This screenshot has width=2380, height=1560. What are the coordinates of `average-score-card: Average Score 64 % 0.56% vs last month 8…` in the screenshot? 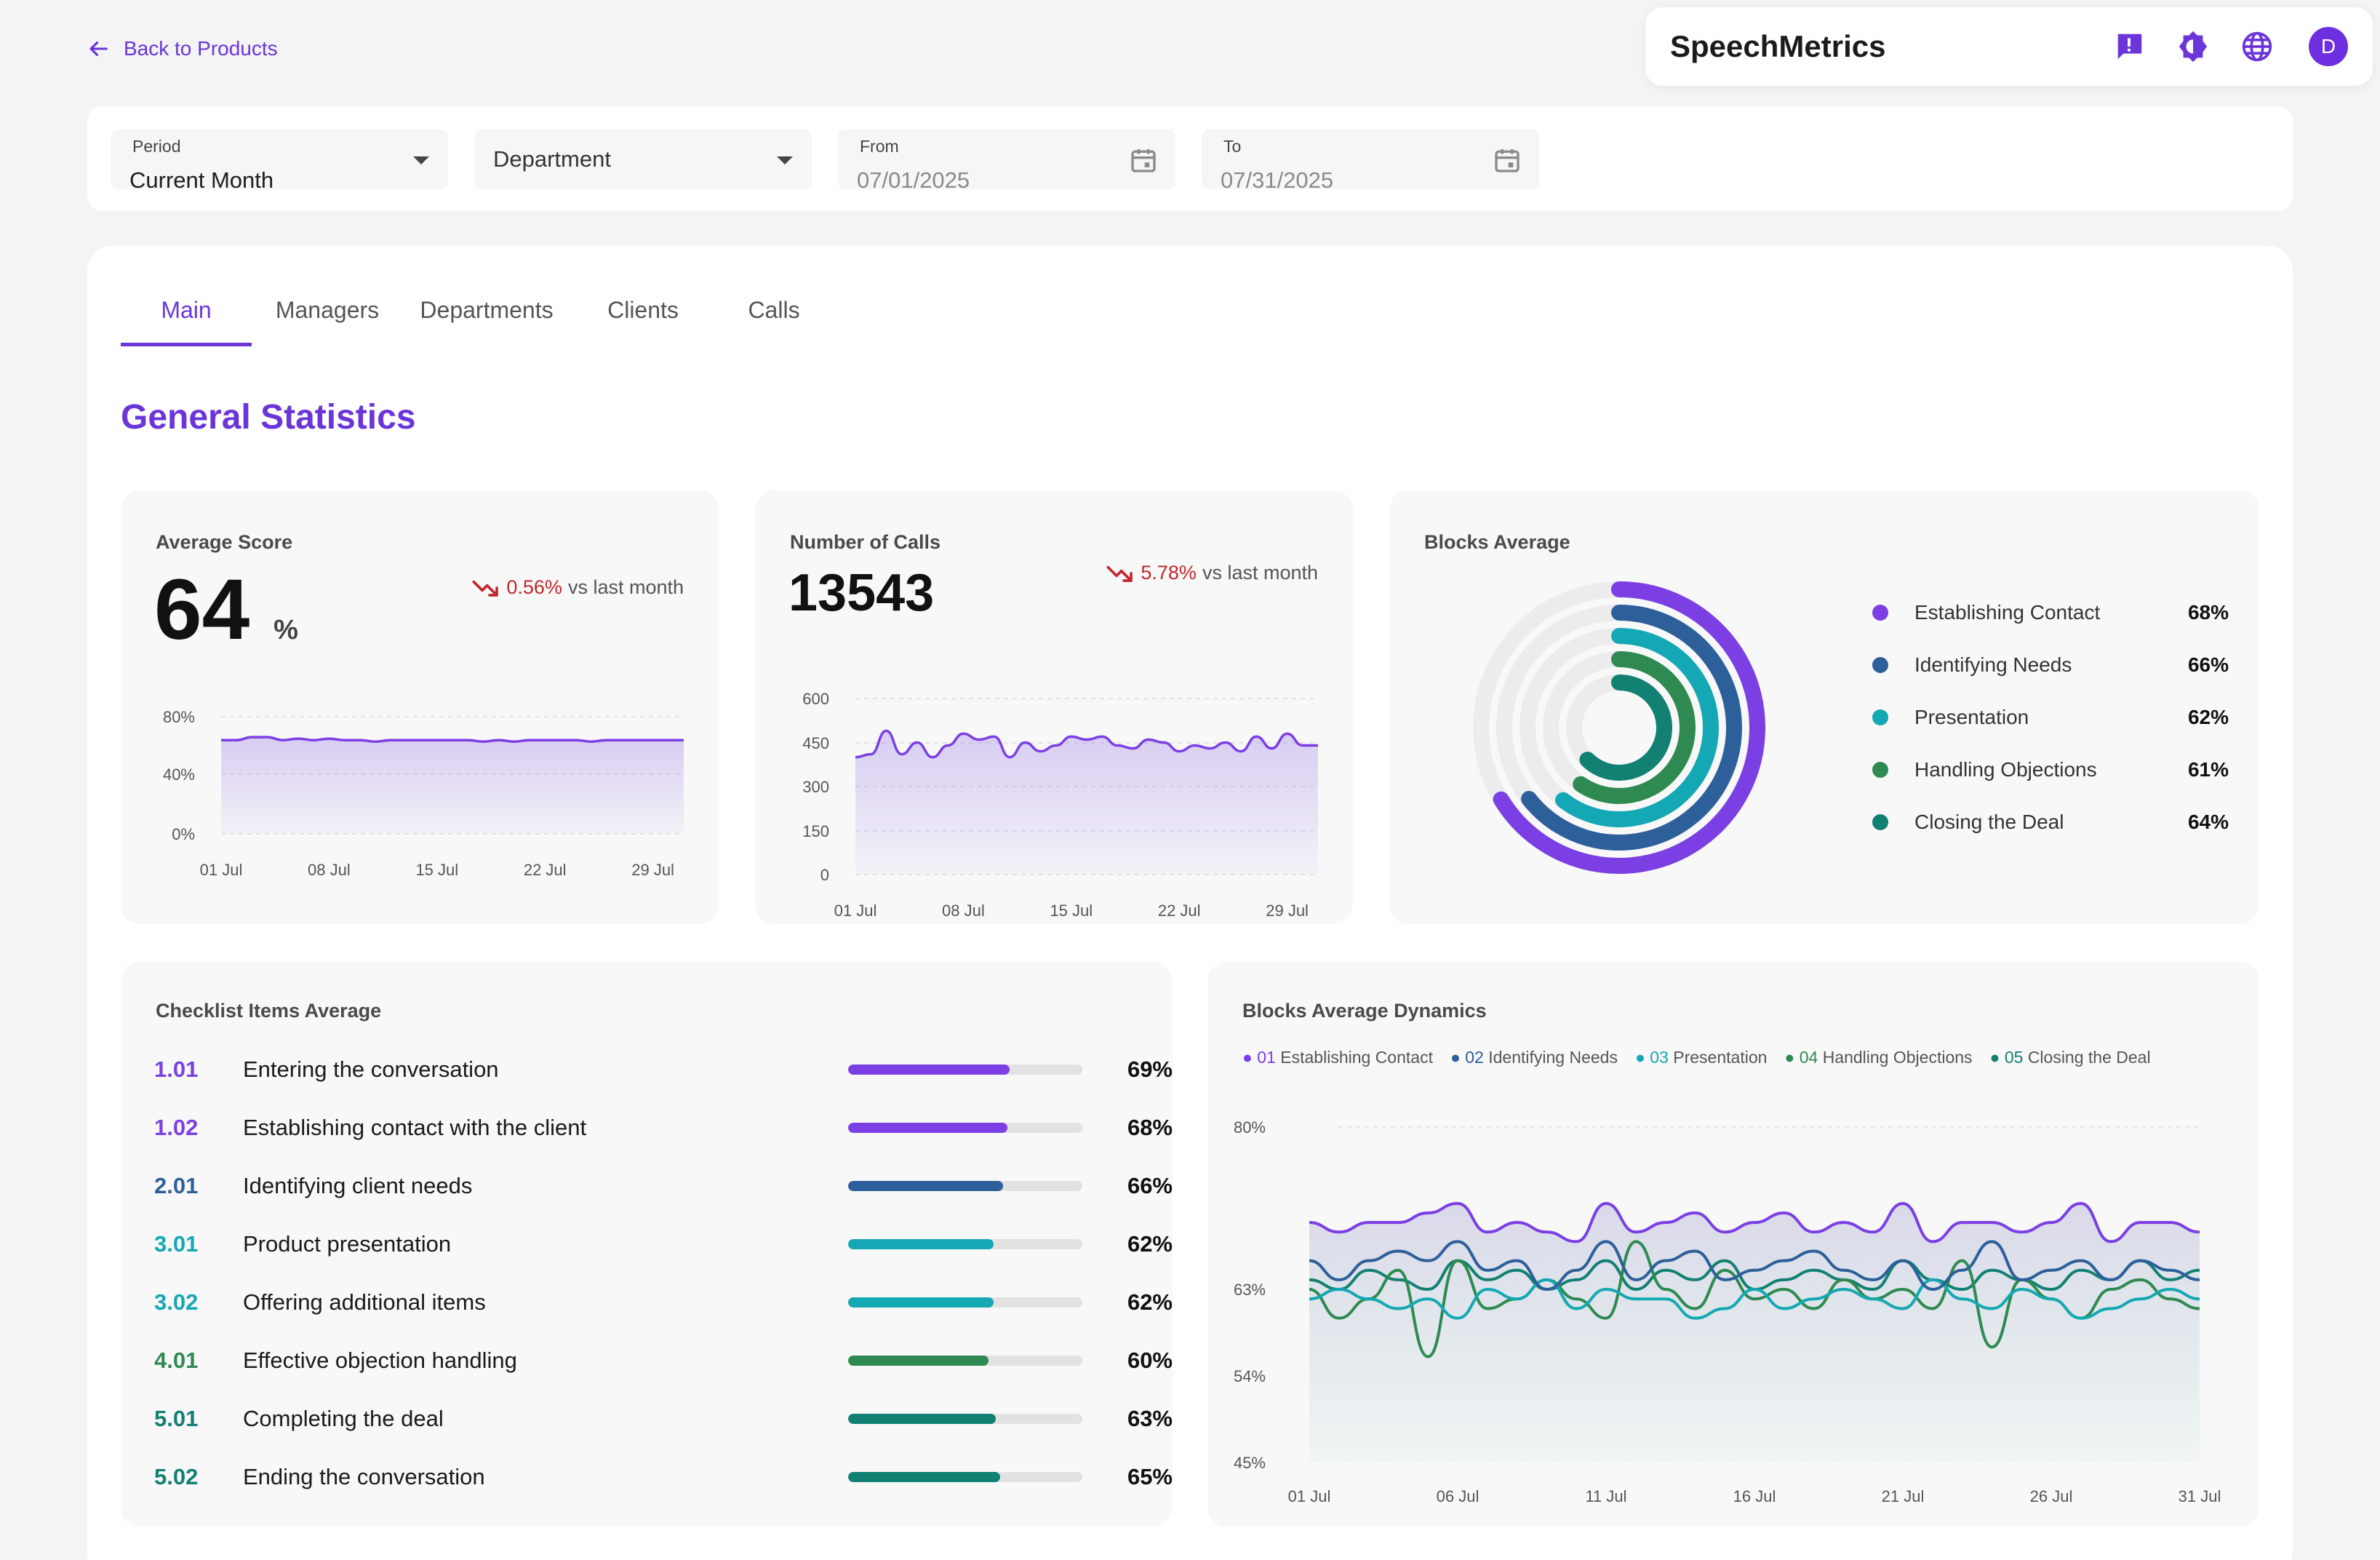 It's located at (420, 707).